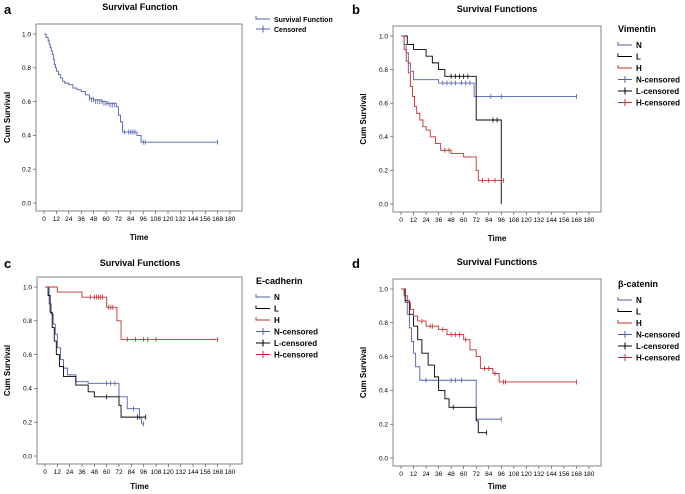 The width and height of the screenshot is (685, 494). What do you see at coordinates (8, 9) in the screenshot?
I see `panel-letter: a` at bounding box center [8, 9].